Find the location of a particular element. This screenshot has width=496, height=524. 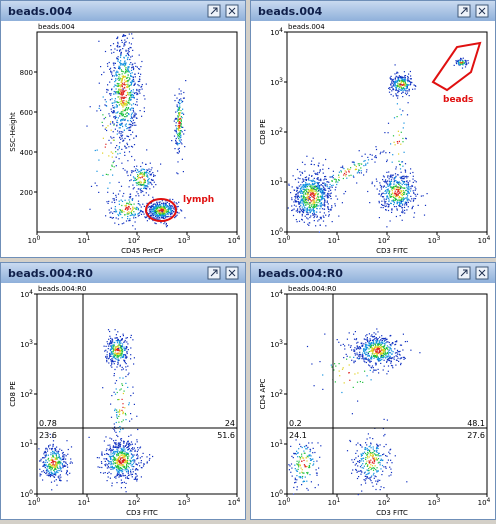

tick-exponent: 4 is located at coordinates (31, 292).